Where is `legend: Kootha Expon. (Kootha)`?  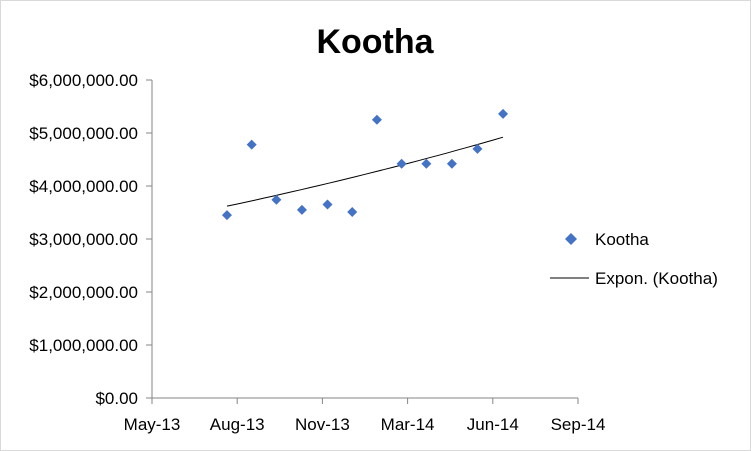
legend: Kootha Expon. (Kootha) is located at coordinates (634, 259).